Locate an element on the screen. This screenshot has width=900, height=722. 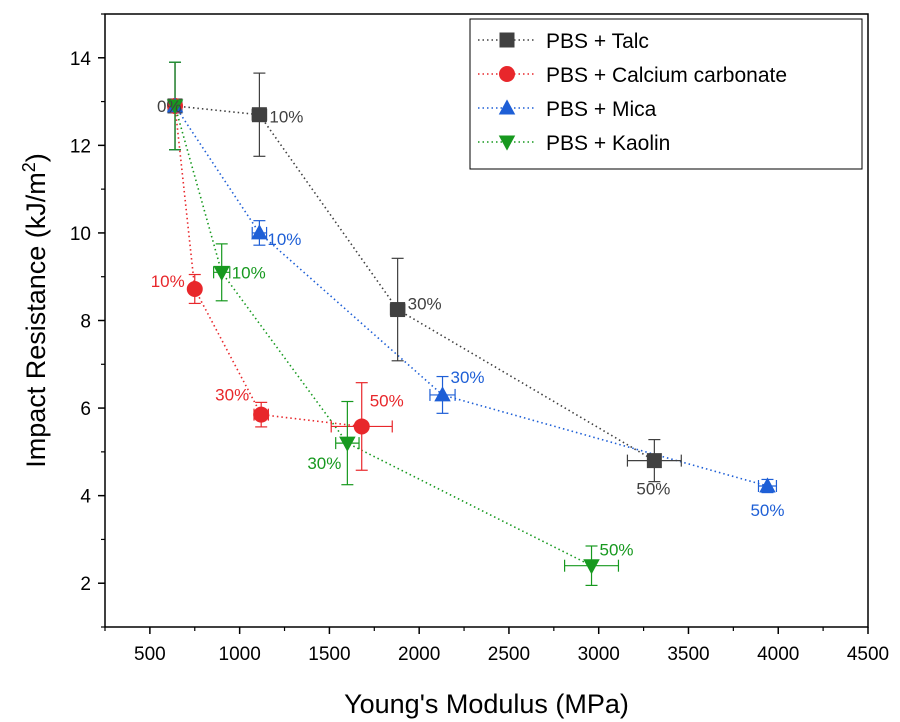
x-axis-label: Young's Modulus (MPa) is located at coordinates (486, 704).